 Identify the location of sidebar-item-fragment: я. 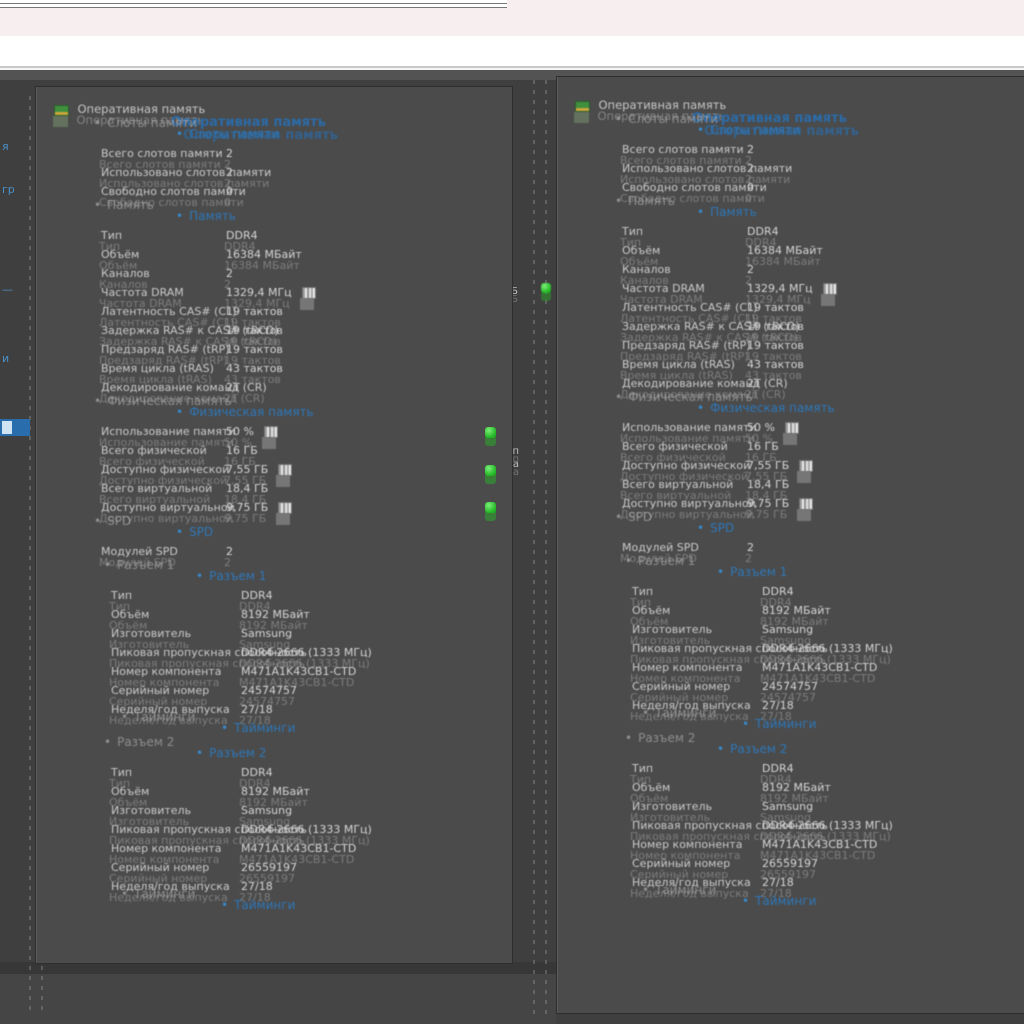
(5, 146).